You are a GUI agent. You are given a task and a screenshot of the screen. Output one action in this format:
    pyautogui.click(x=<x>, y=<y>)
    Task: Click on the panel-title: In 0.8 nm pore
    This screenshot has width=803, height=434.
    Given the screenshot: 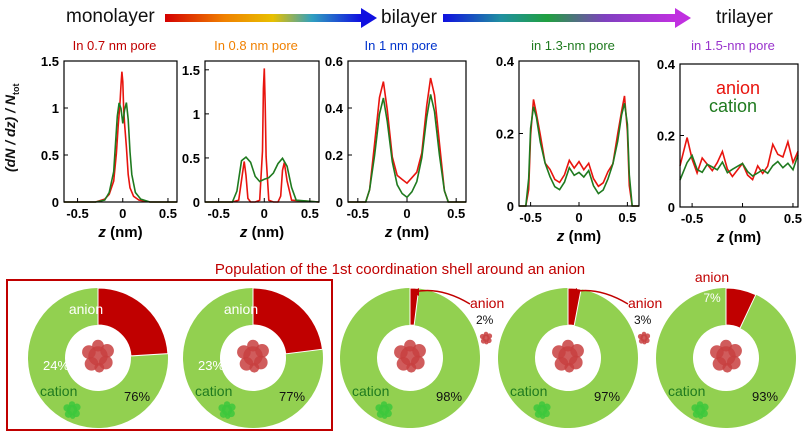 What is the action you would take?
    pyautogui.click(x=256, y=45)
    